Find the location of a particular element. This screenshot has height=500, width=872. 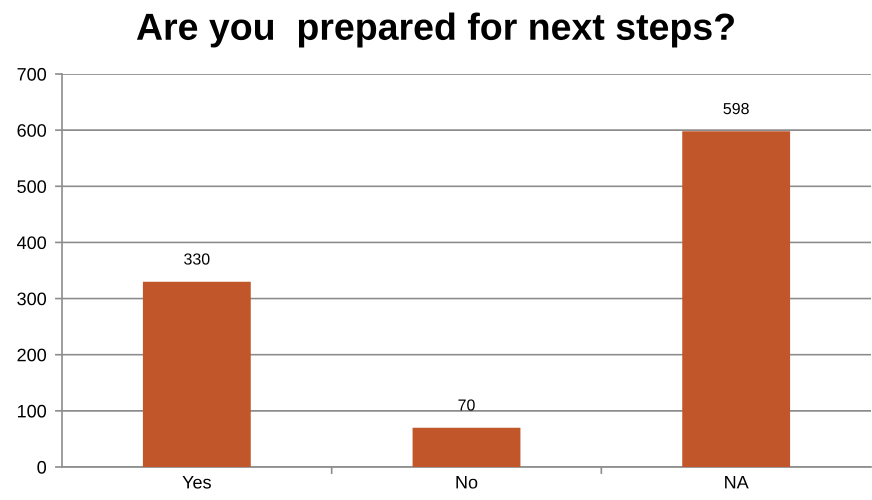

y-tick-label: 300 is located at coordinates (31, 299).